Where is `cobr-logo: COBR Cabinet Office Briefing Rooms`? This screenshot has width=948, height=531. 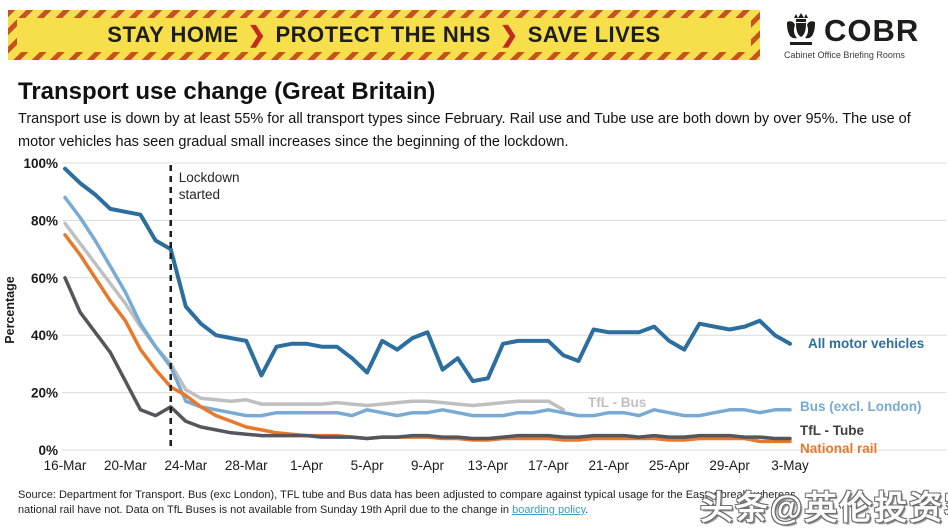 cobr-logo: COBR Cabinet Office Briefing Rooms is located at coordinates (859, 38).